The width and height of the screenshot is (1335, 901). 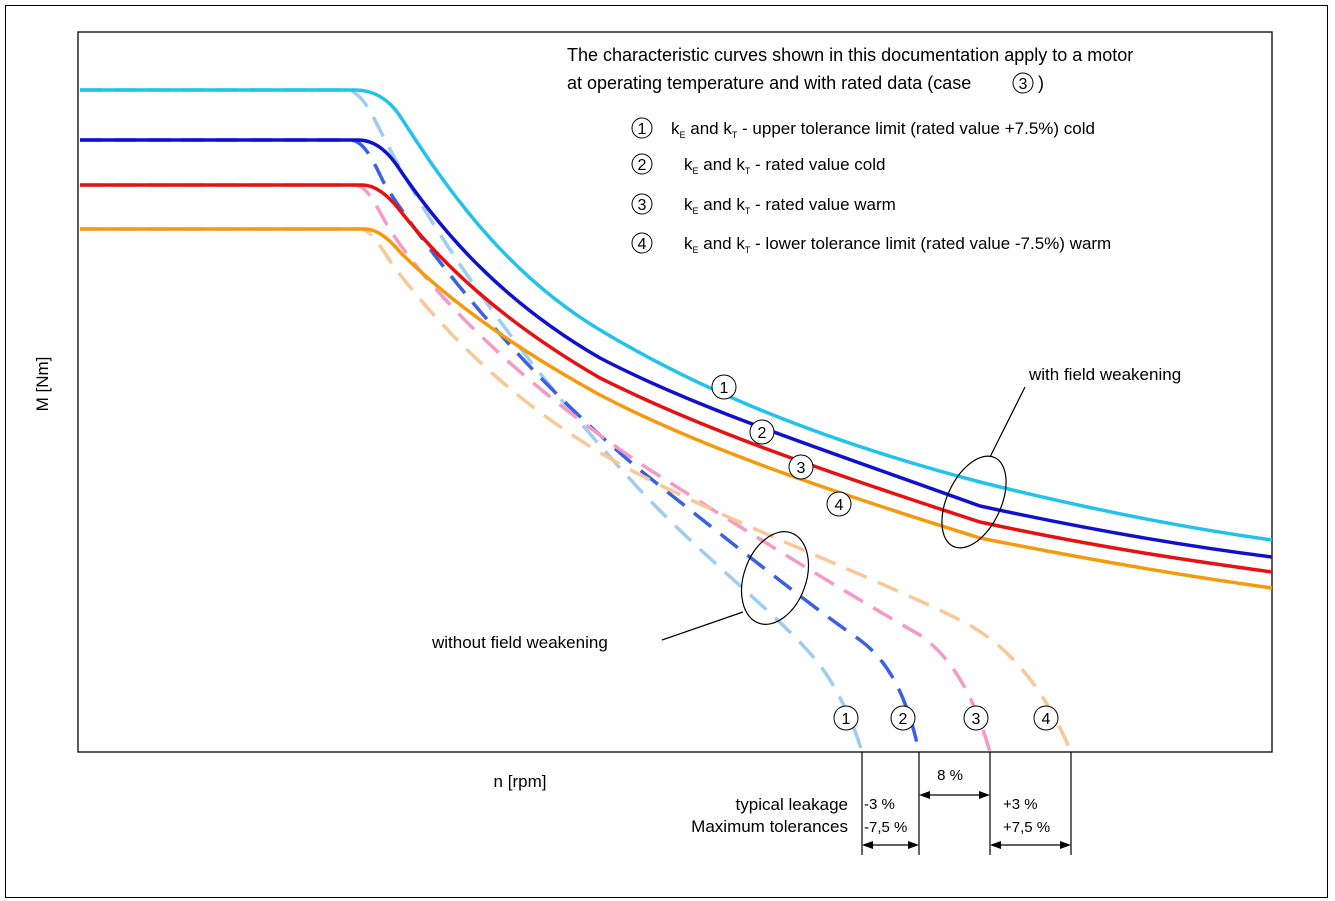 I want to click on svg-text: kE and kT - rated value cold, so click(x=784, y=165).